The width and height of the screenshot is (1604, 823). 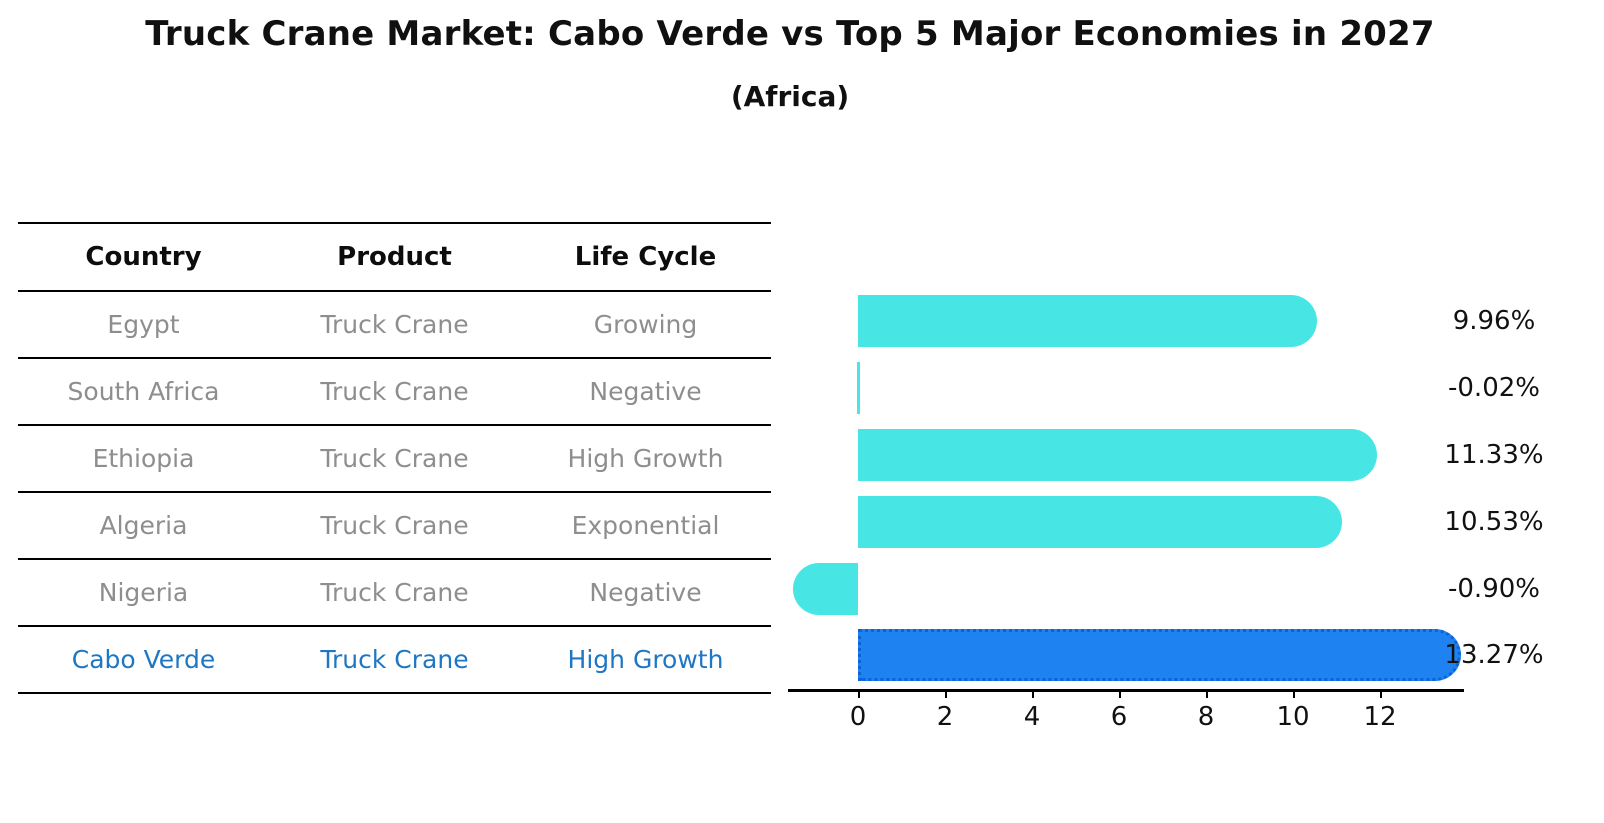 I want to click on table-cell-country: Ethiopia, so click(x=143, y=458).